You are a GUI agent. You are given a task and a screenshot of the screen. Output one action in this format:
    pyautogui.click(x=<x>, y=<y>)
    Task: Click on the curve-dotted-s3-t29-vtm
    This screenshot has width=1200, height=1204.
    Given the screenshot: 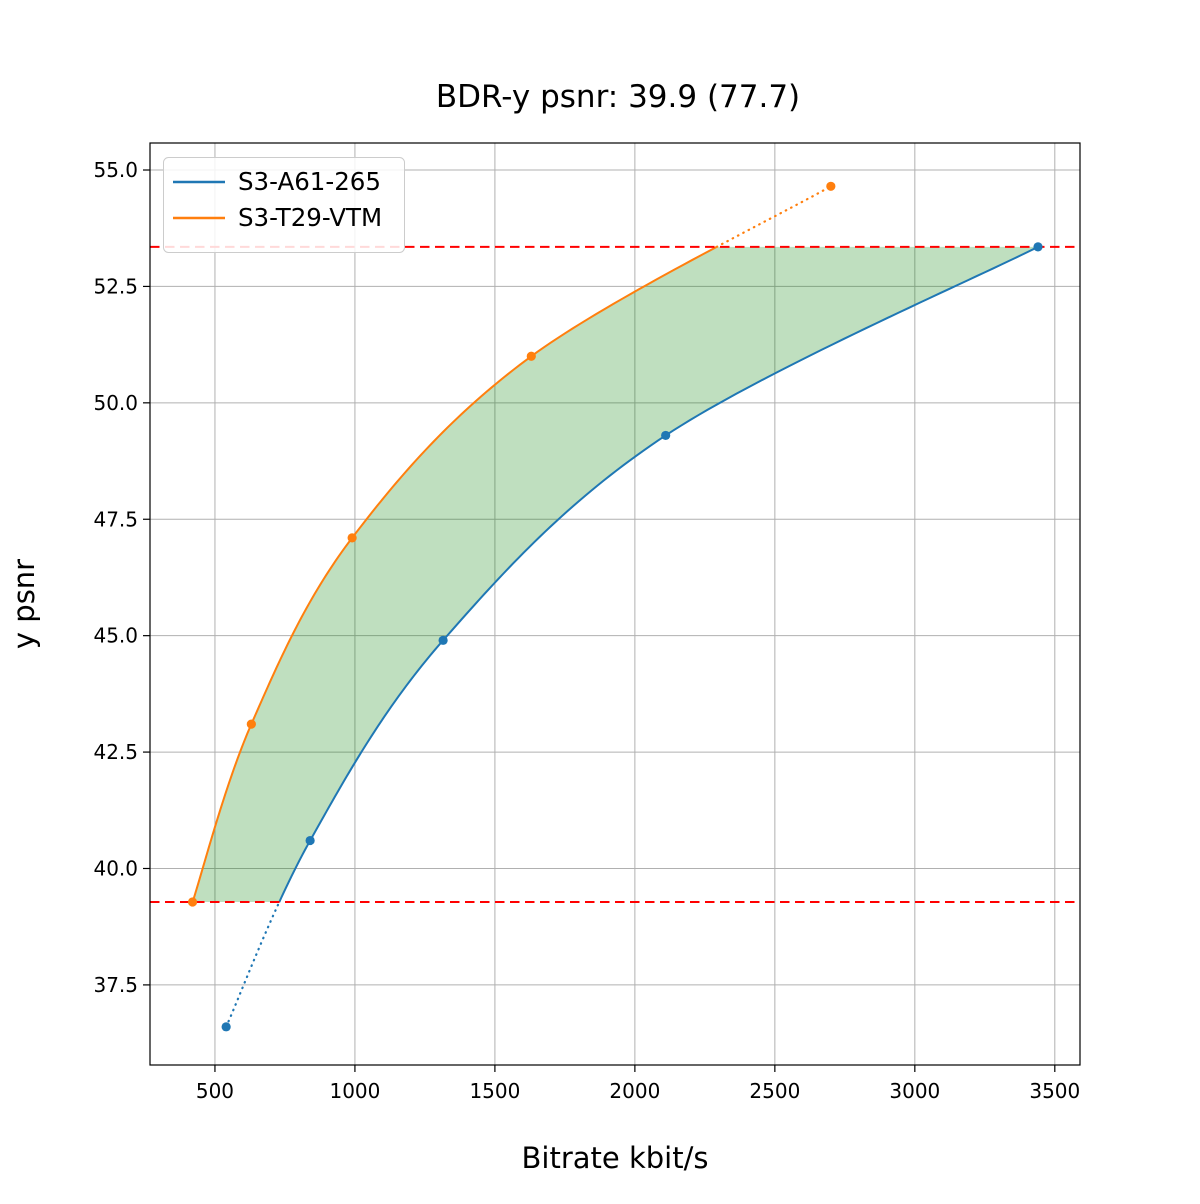 What is the action you would take?
    pyautogui.click(x=773, y=216)
    